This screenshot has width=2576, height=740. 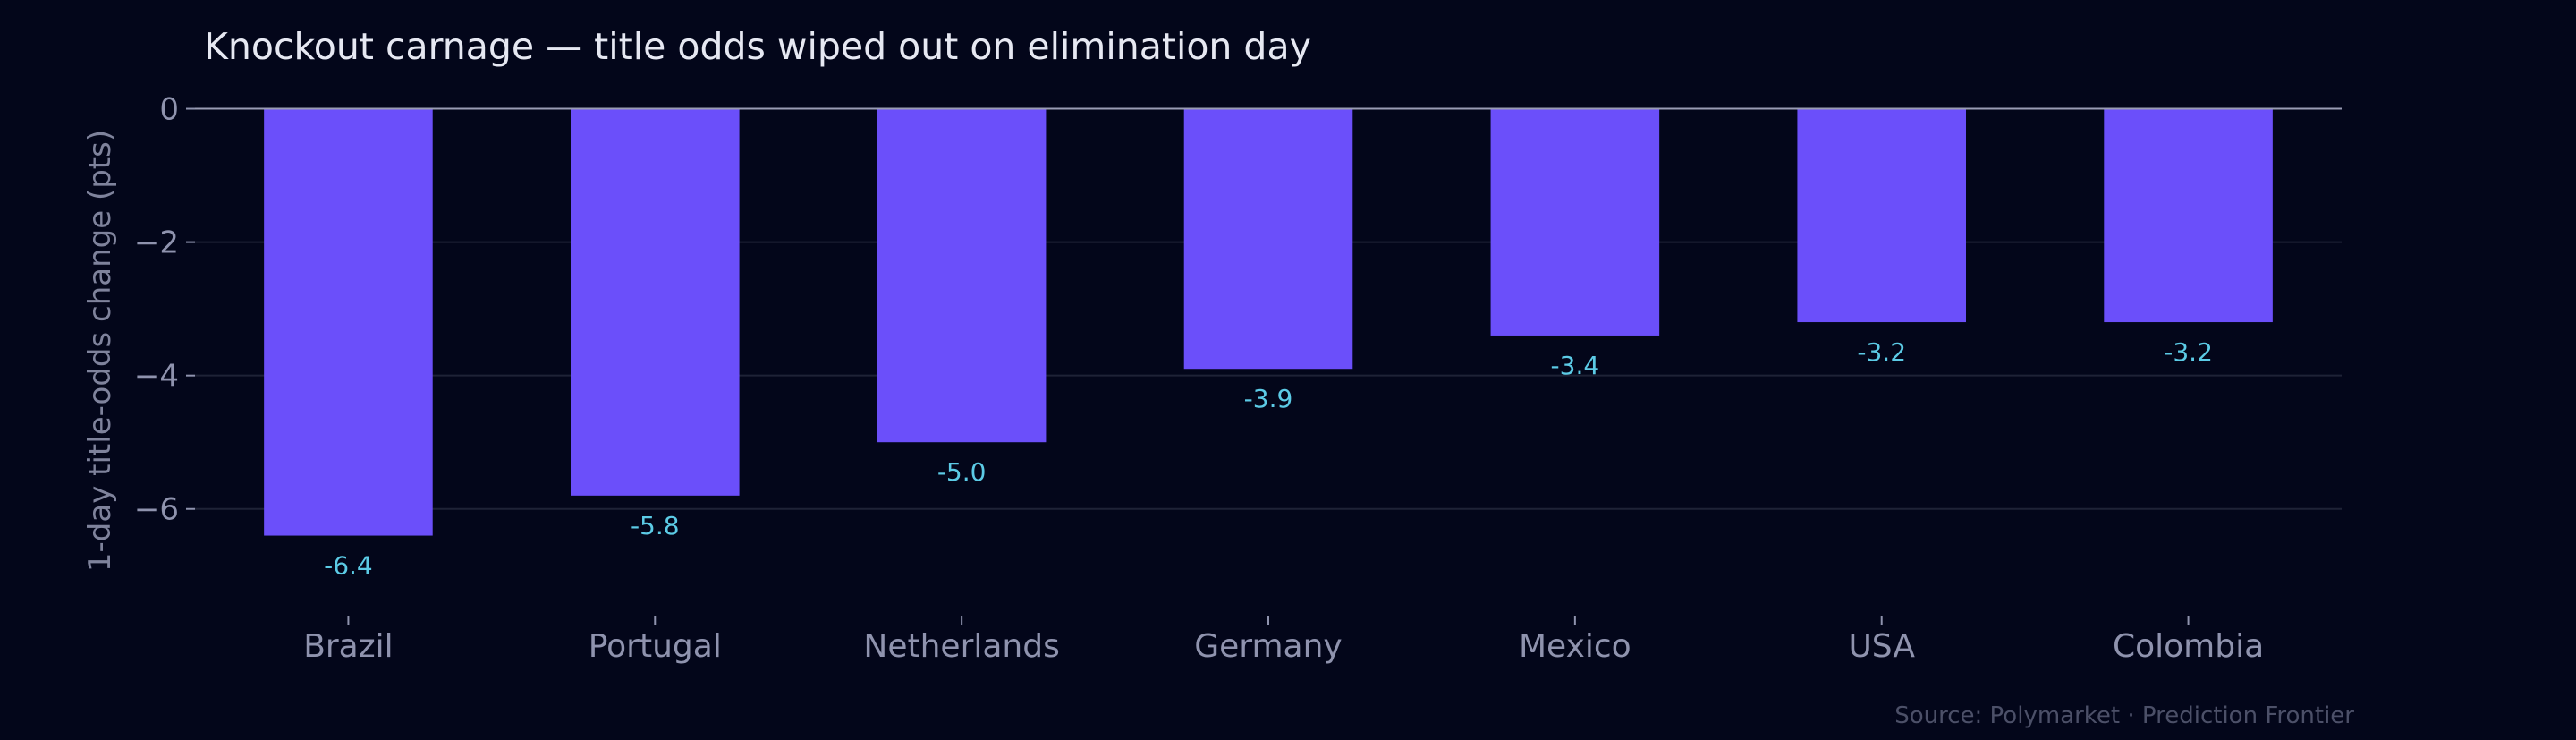 What do you see at coordinates (156, 243) in the screenshot?
I see `y-tick-label: −2` at bounding box center [156, 243].